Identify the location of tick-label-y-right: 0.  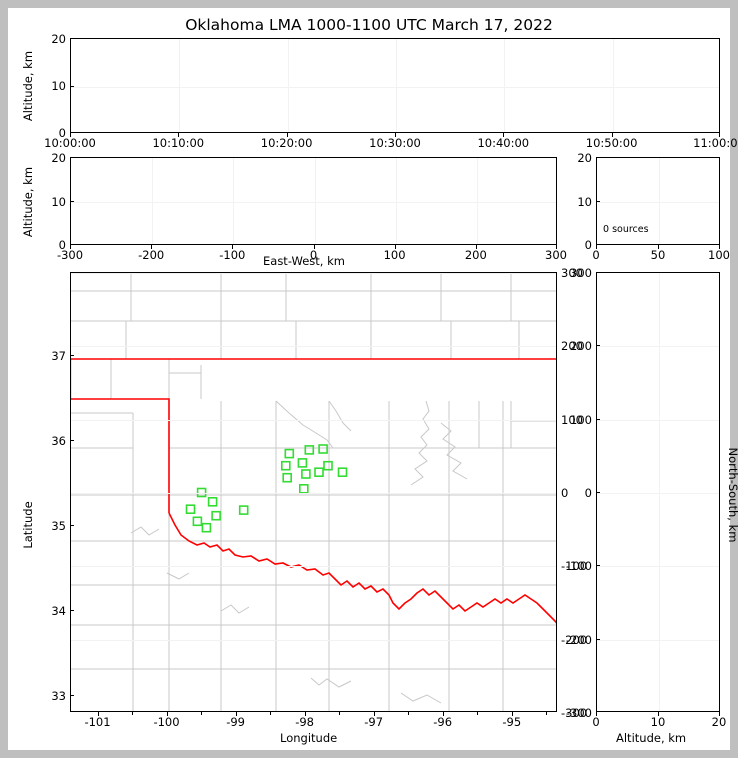
(565, 493).